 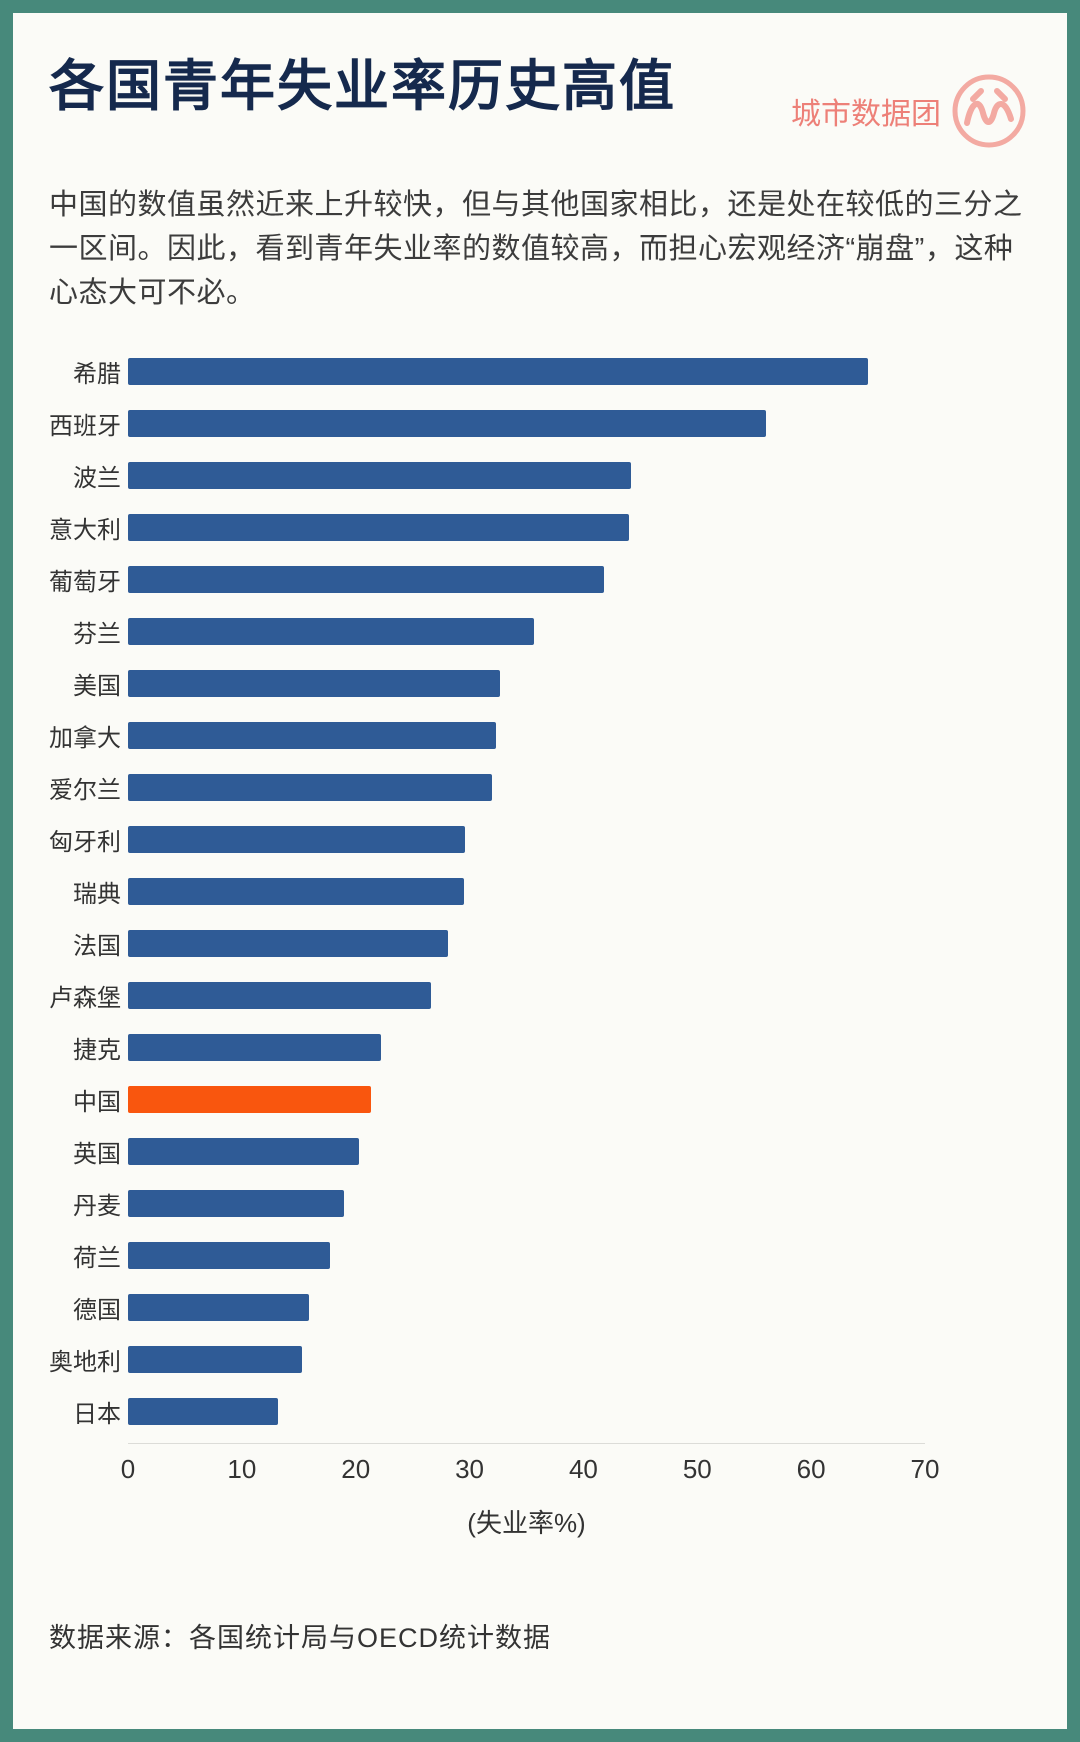 I want to click on bar-label: 匈牙利, so click(x=85, y=842).